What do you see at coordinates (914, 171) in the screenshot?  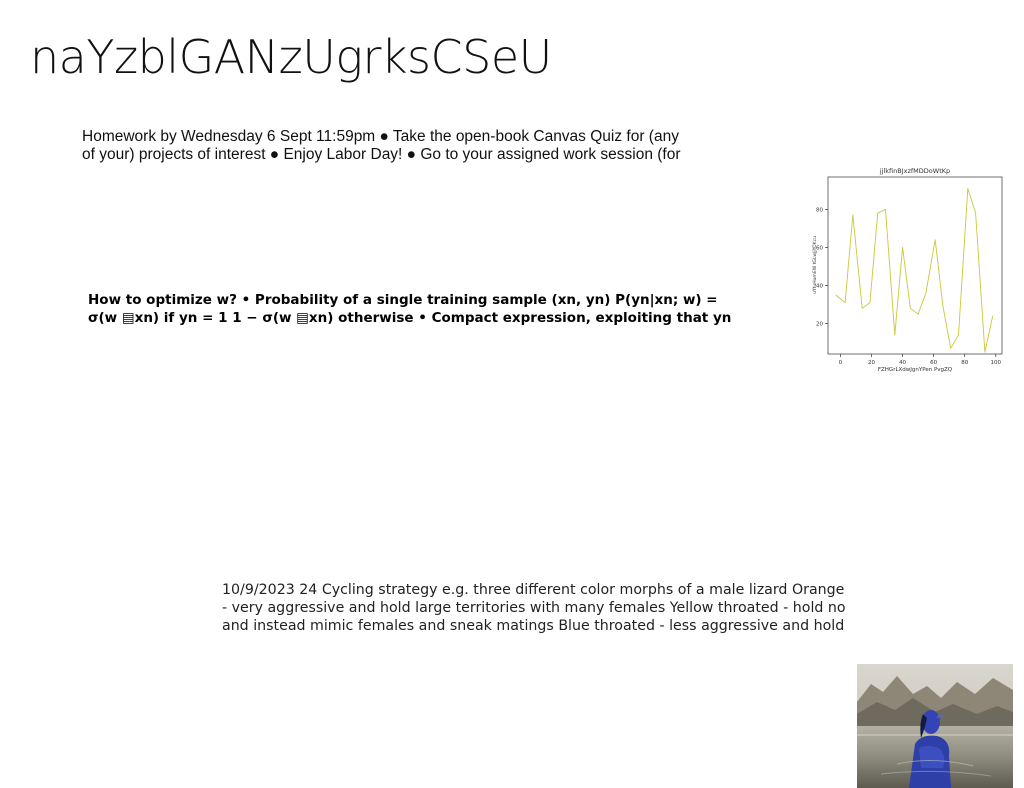 I see `chart-title: jjlkfinBJxzfMDDoWtKp` at bounding box center [914, 171].